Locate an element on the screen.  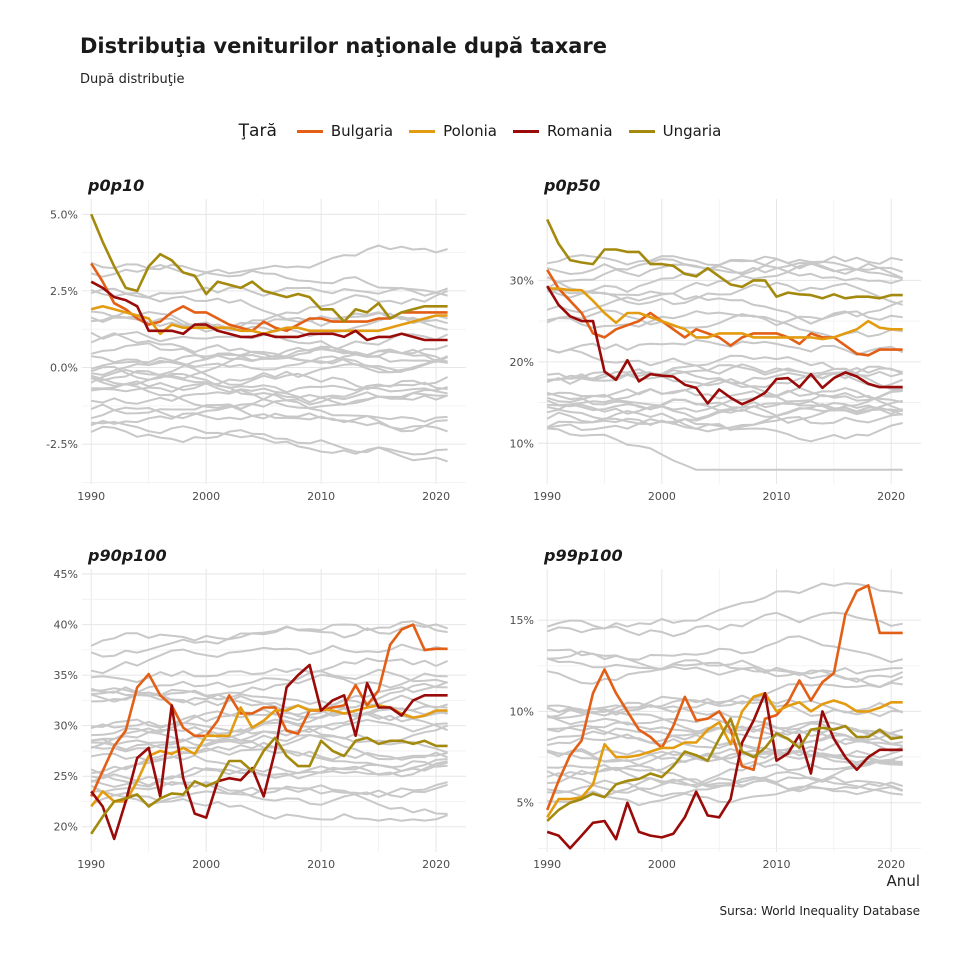
panel-2-y-tick-label: 35% is located at coordinates (66, 675).